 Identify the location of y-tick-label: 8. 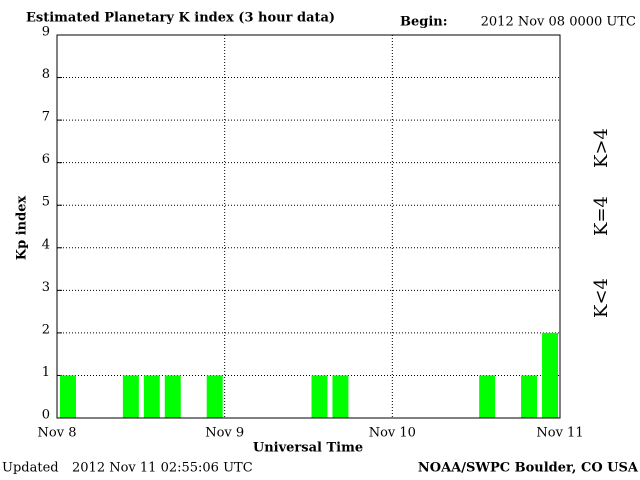
(46, 74).